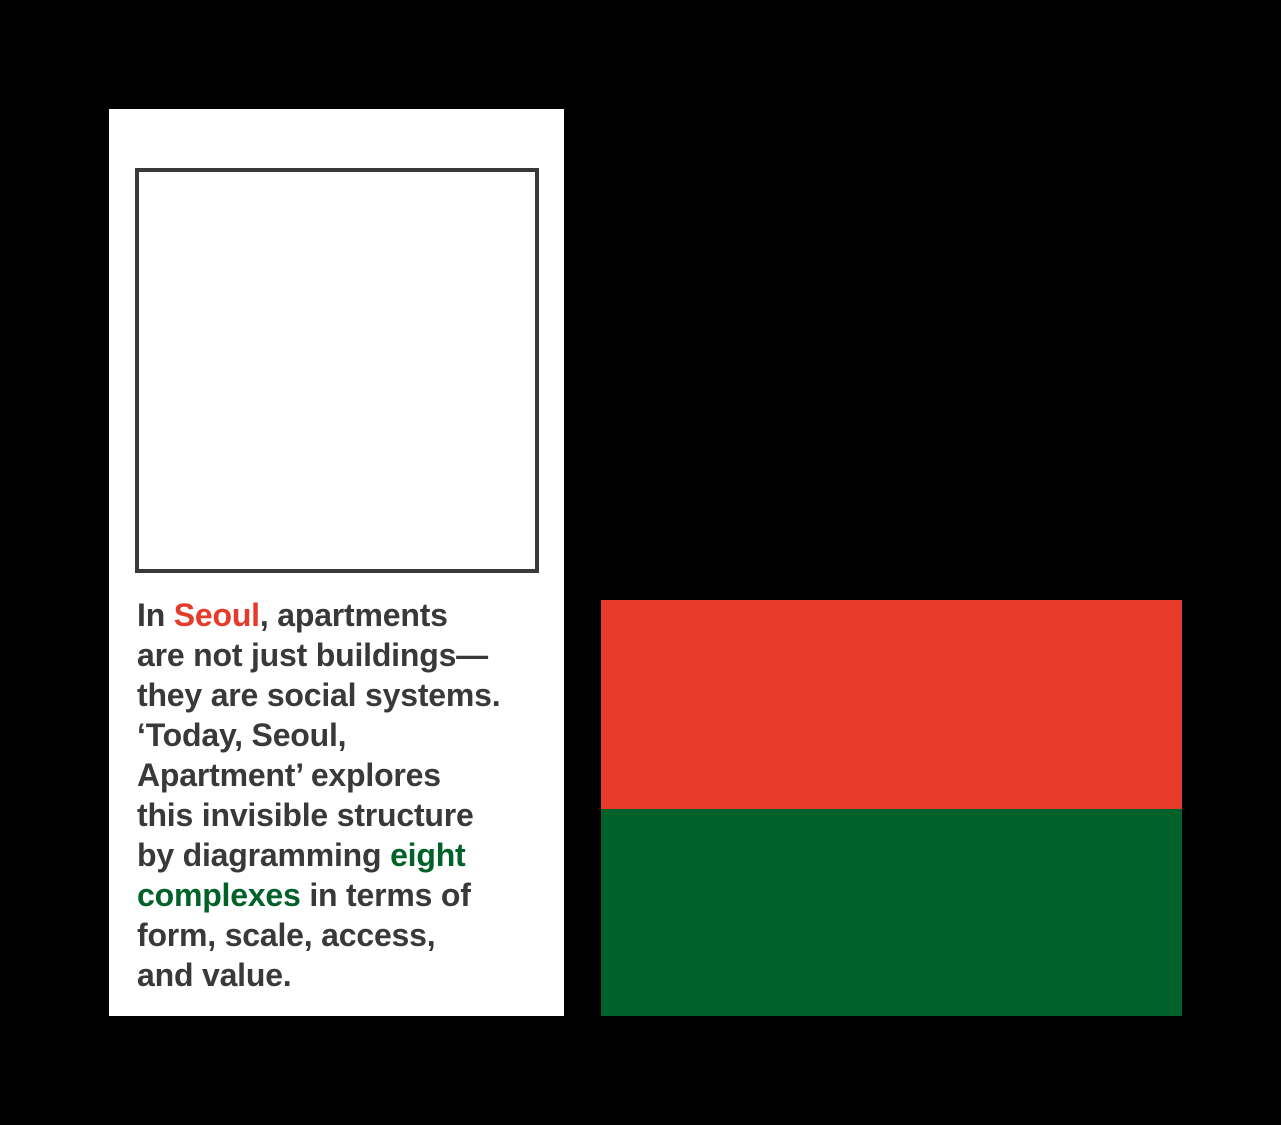 Image resolution: width=1281 pixels, height=1125 pixels. I want to click on highlight-eight: eight, so click(428, 855).